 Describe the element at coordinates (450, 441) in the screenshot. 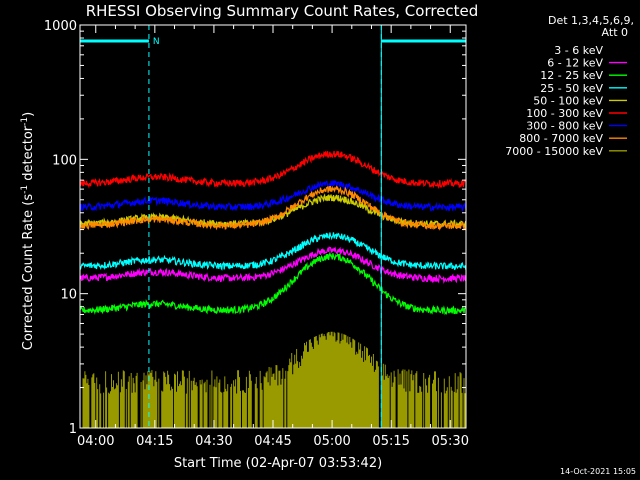

I see `x-tick-label-6: 05:30` at that location.